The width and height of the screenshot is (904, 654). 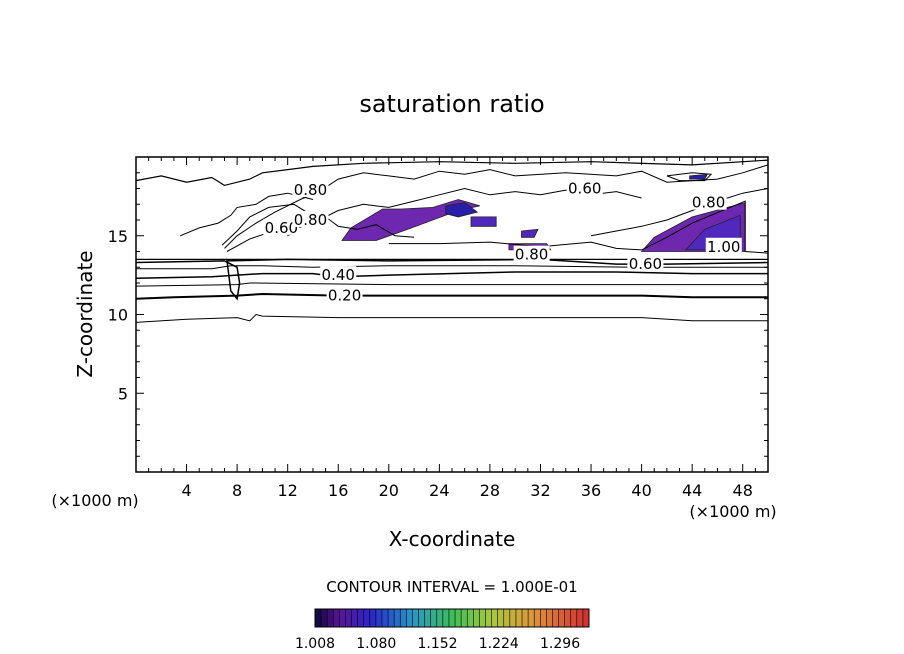 What do you see at coordinates (452, 539) in the screenshot?
I see `x-axis-label: X-coordinate` at bounding box center [452, 539].